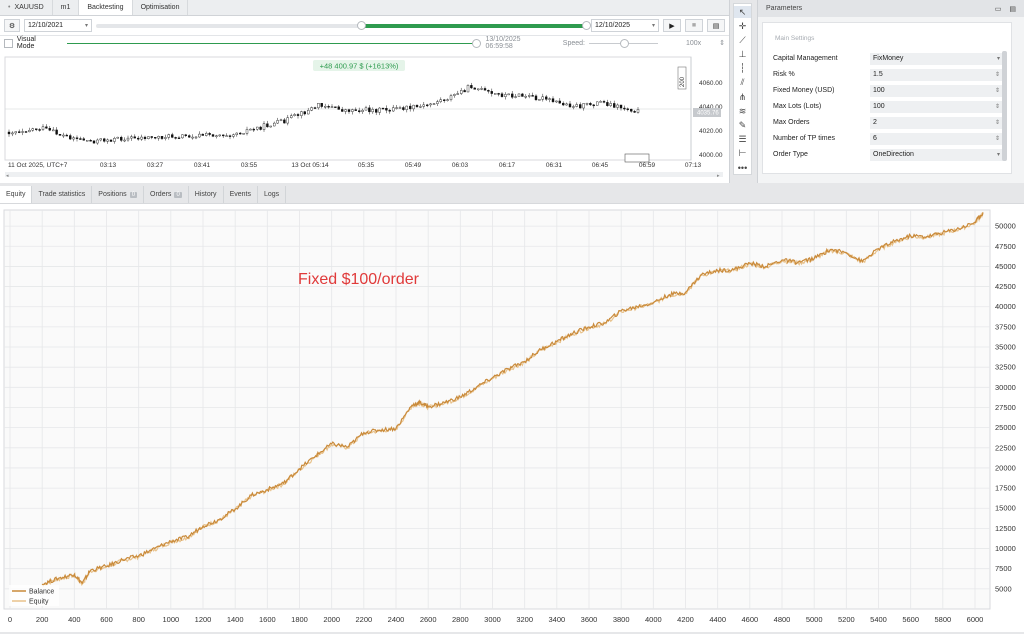 Image resolution: width=1024 pixels, height=634 pixels. I want to click on date-to-input: 12/10/2025 ▾, so click(625, 25).